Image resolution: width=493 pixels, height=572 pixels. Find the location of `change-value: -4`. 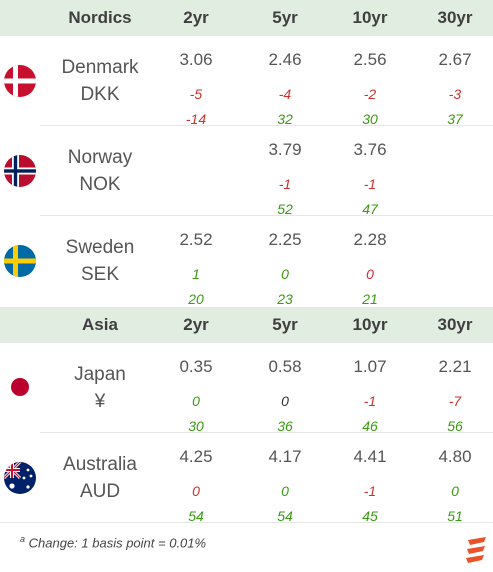

change-value: -4 is located at coordinates (285, 94).